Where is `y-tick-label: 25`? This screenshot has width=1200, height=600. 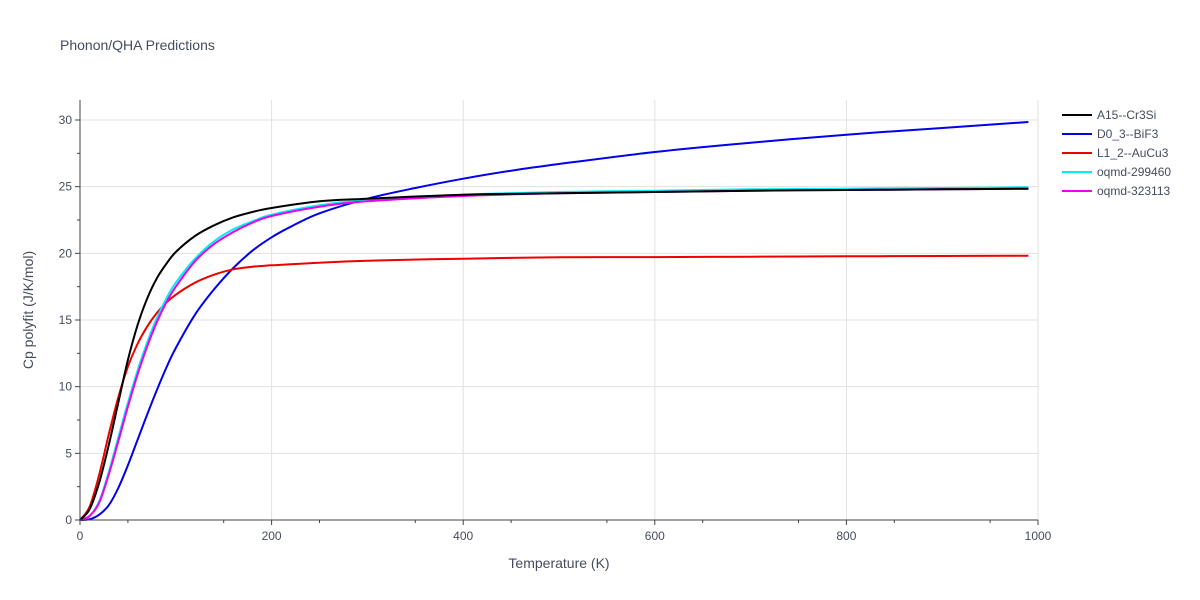
y-tick-label: 25 is located at coordinates (66, 187).